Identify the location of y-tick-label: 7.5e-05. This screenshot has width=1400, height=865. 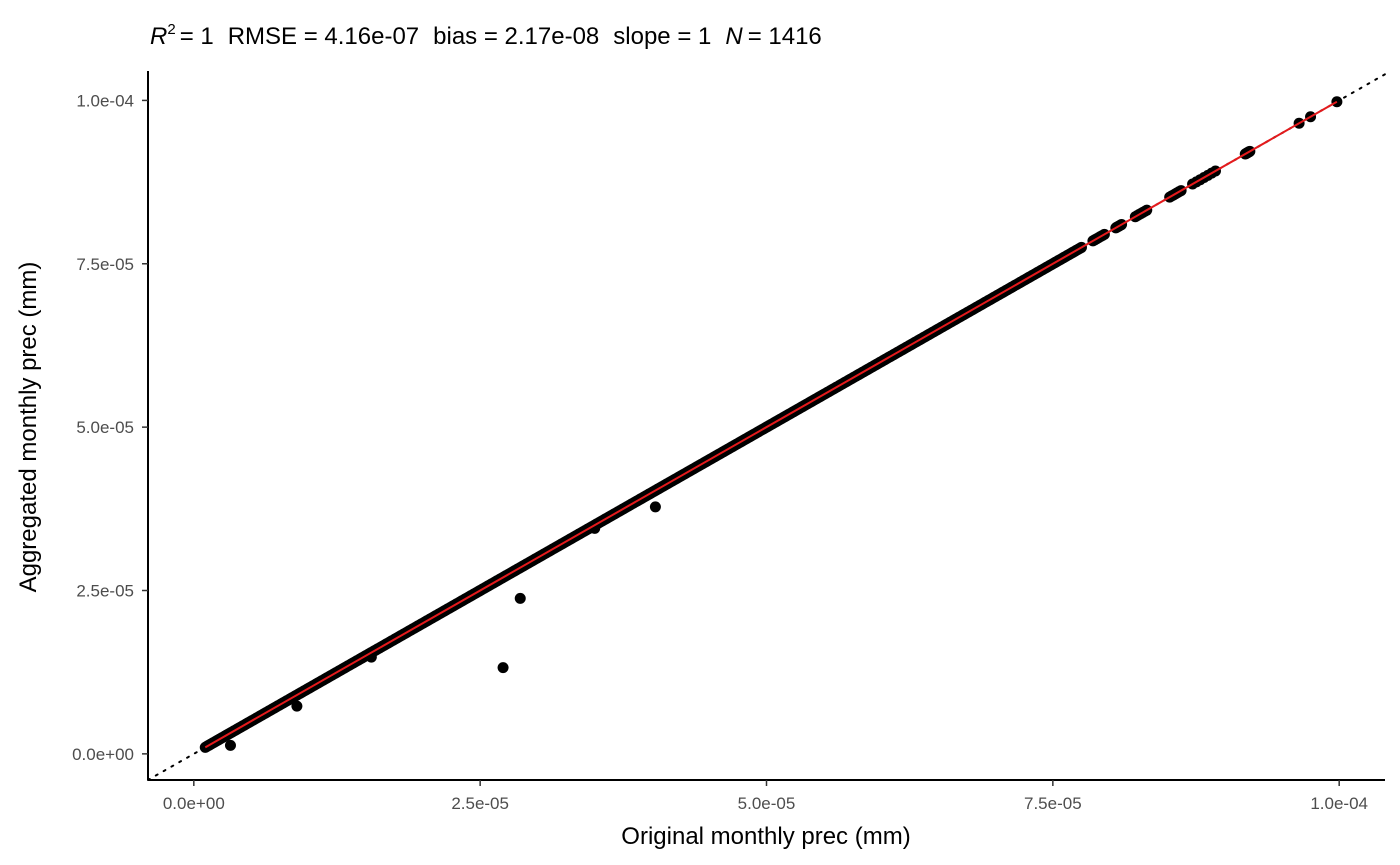
(105, 264).